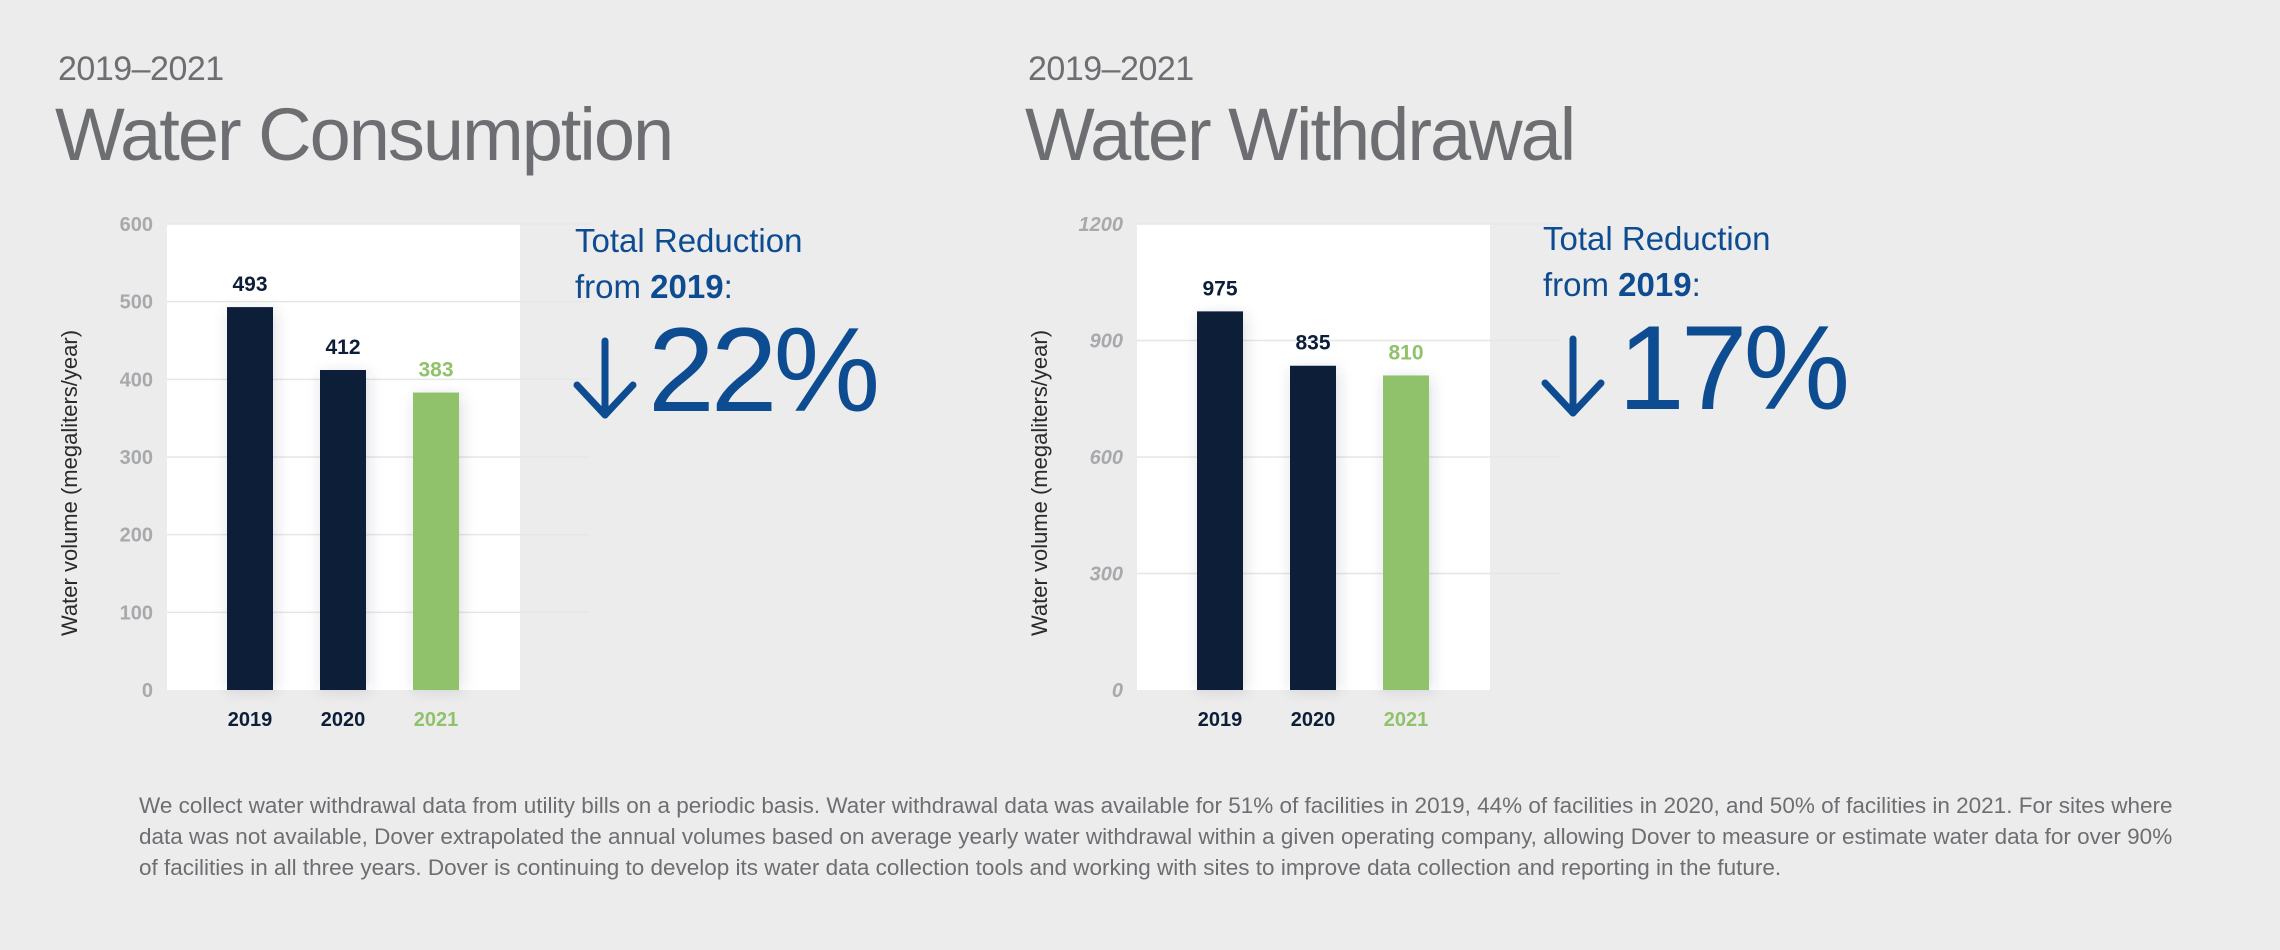 The height and width of the screenshot is (950, 2280). I want to click on y-tick-label: 500, so click(136, 303).